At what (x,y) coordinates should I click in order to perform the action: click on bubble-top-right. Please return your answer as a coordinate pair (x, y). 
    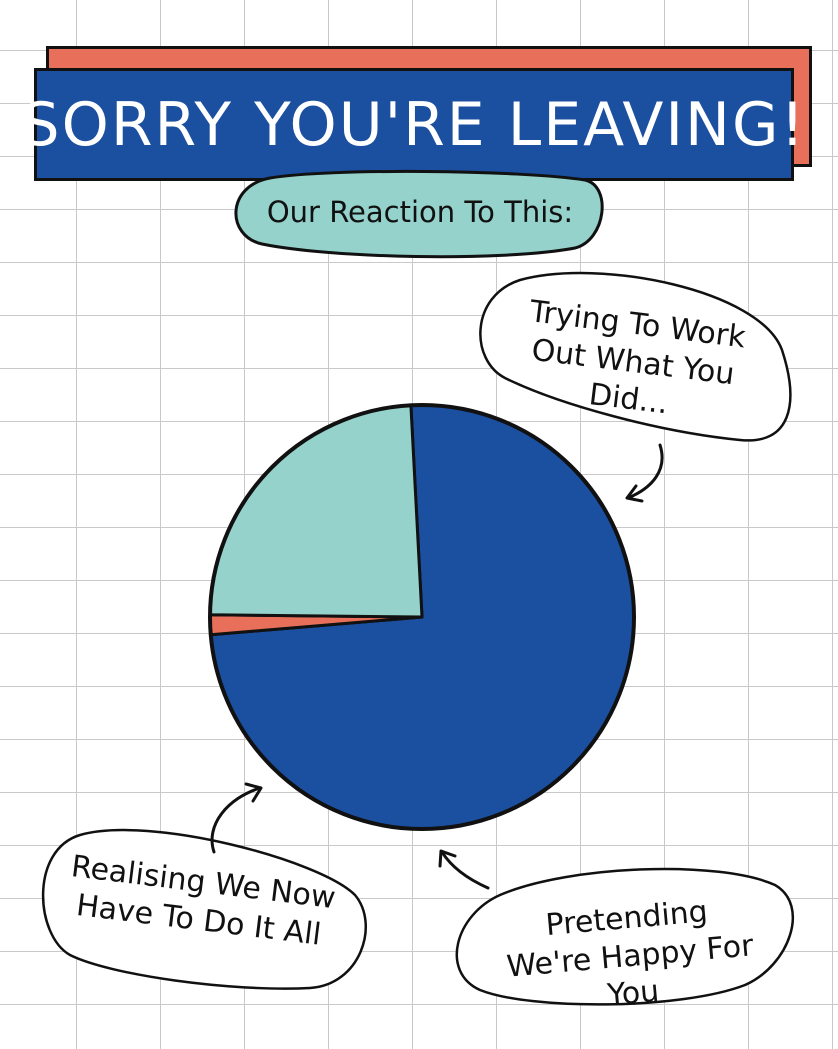
    Looking at the image, I should click on (635, 356).